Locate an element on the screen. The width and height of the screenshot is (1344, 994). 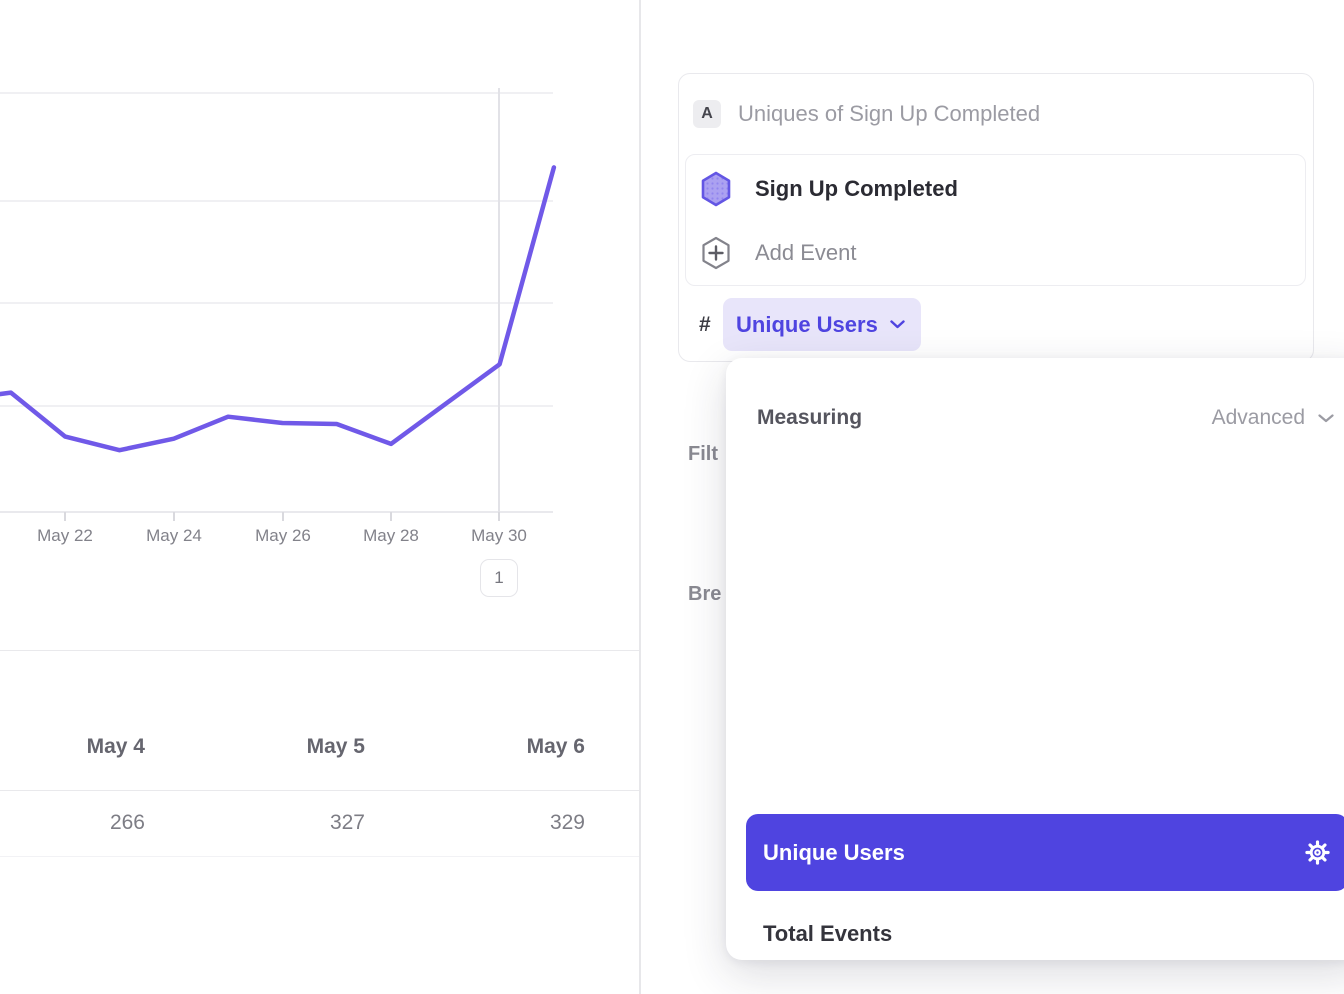
measurement-row: # Unique Users is located at coordinates (810, 324).